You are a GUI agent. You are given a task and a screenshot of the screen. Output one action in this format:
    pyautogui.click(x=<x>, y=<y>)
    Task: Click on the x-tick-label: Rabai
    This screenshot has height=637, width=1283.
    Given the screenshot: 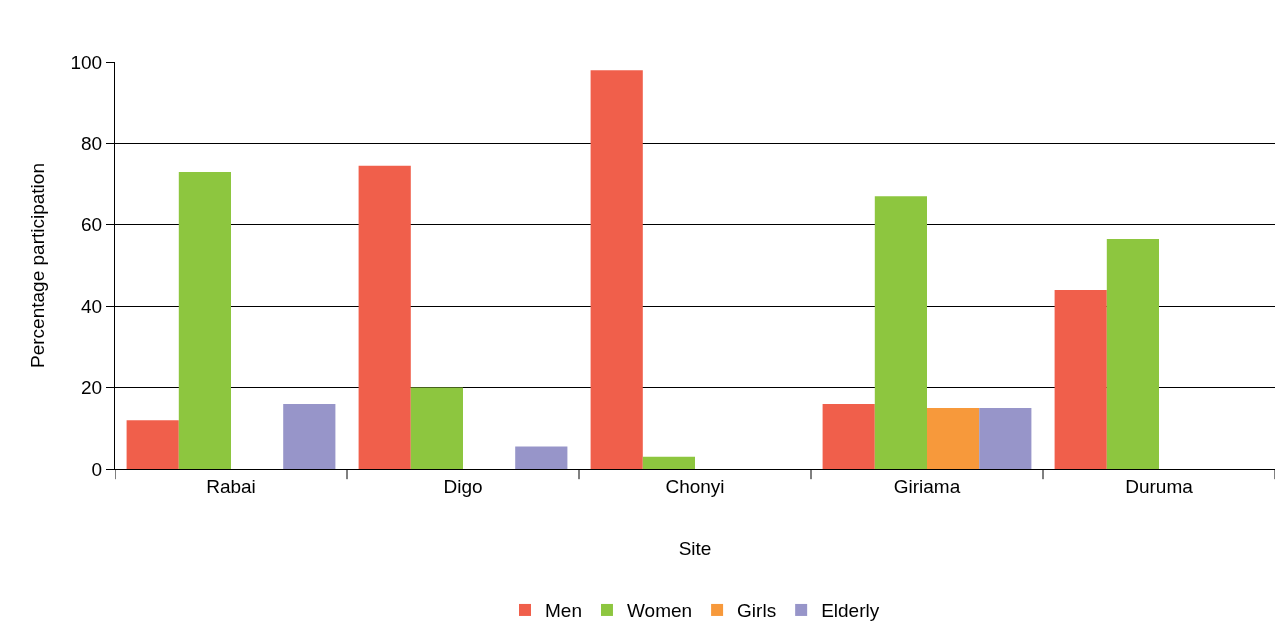 What is the action you would take?
    pyautogui.click(x=231, y=486)
    